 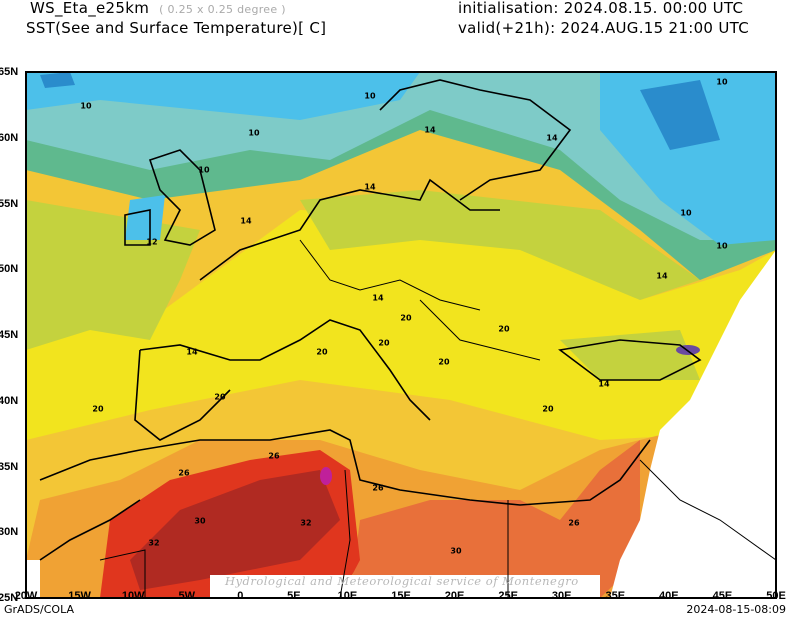 What do you see at coordinates (240, 596) in the screenshot?
I see `lon-tick: 0` at bounding box center [240, 596].